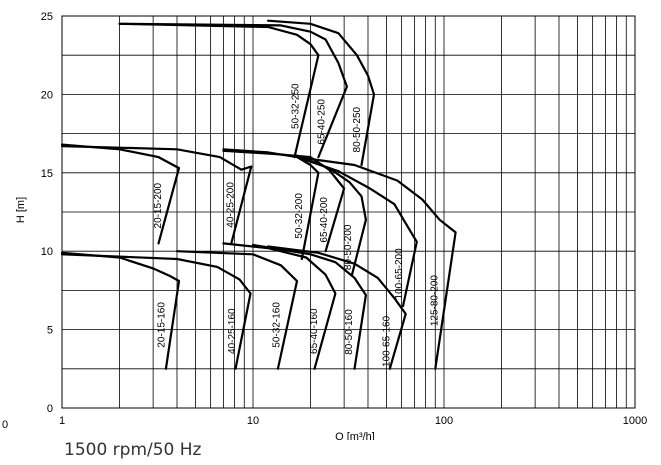 This screenshot has height=465, width=661. What do you see at coordinates (349, 332) in the screenshot?
I see `curve-label: 80-50-160` at bounding box center [349, 332].